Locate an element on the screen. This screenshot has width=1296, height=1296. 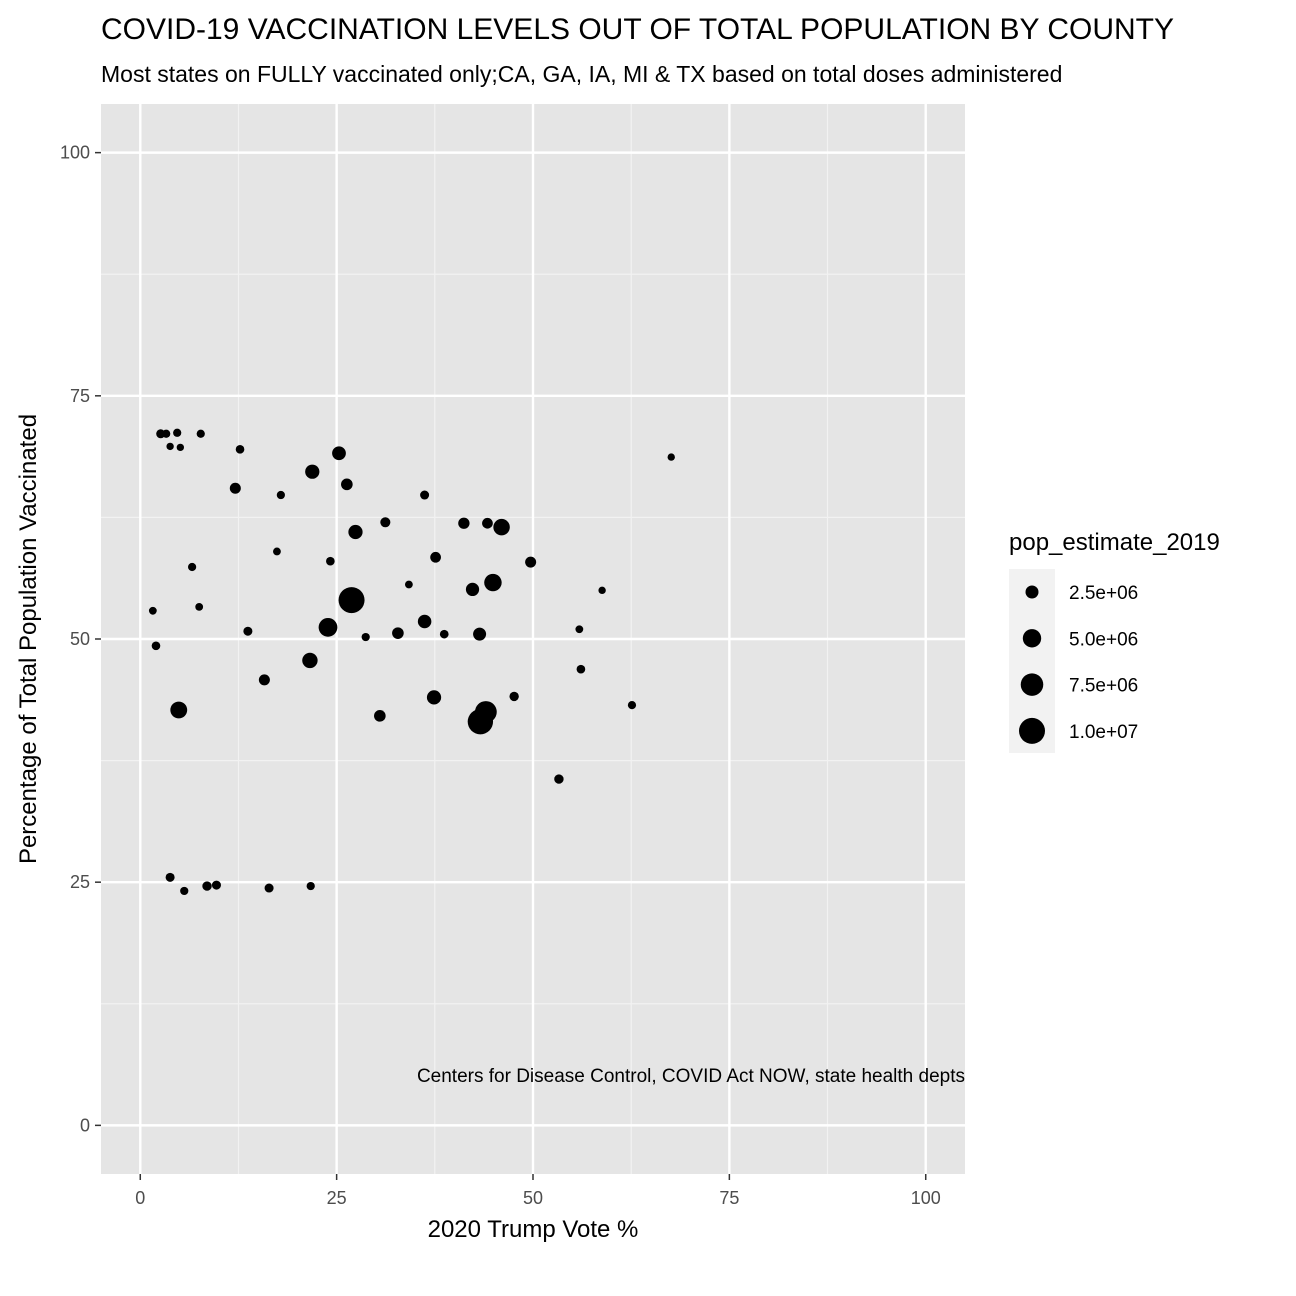
legend-label: 7.5e+06 is located at coordinates (1103, 686).